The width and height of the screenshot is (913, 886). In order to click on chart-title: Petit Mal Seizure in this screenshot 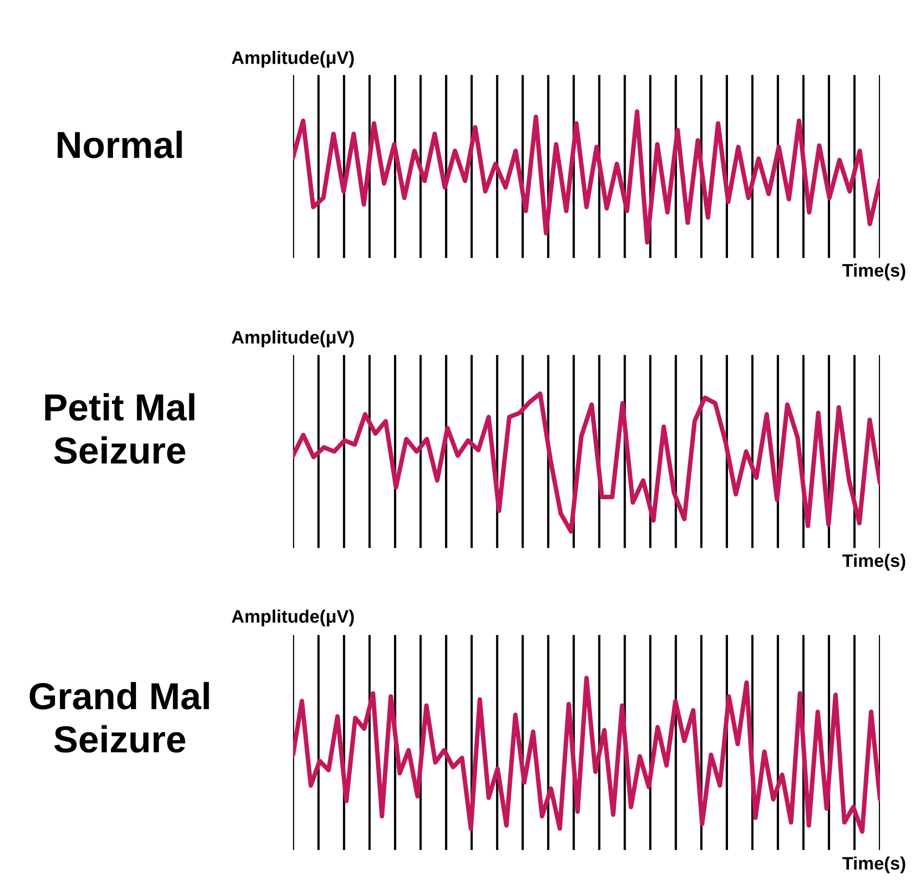, I will do `click(119, 428)`.